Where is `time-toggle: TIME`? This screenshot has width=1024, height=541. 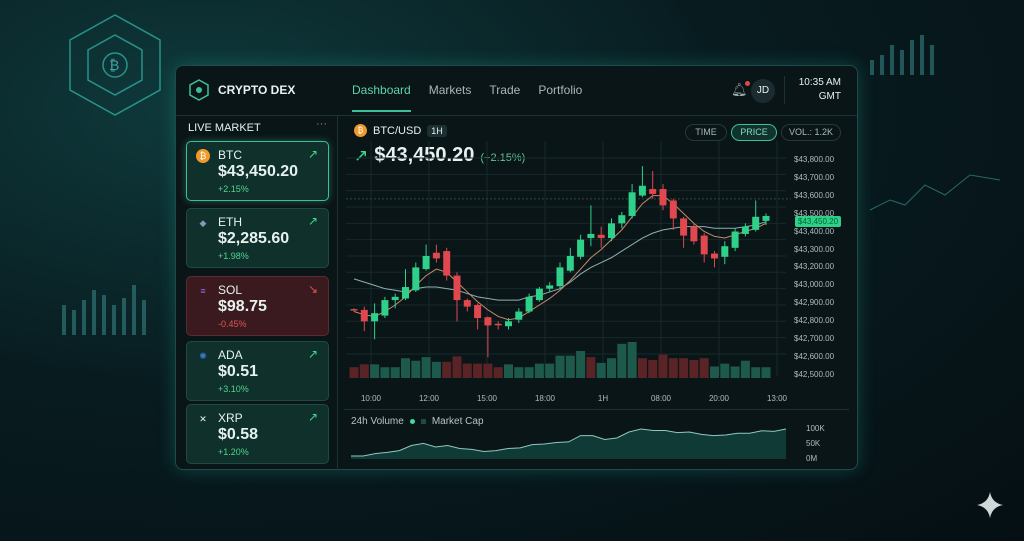 time-toggle: TIME is located at coordinates (706, 132).